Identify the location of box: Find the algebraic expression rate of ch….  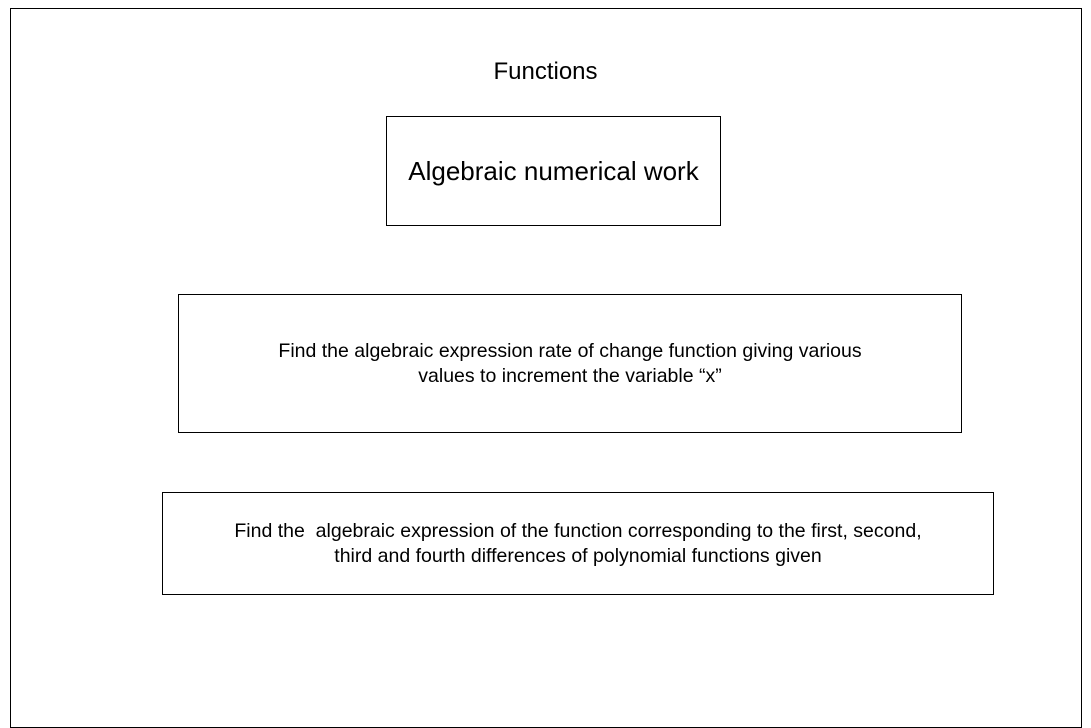
(570, 363).